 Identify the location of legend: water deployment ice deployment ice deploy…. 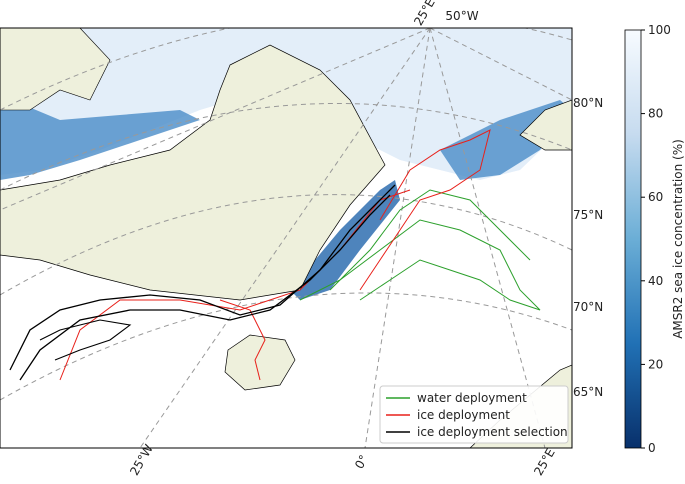
(474, 414).